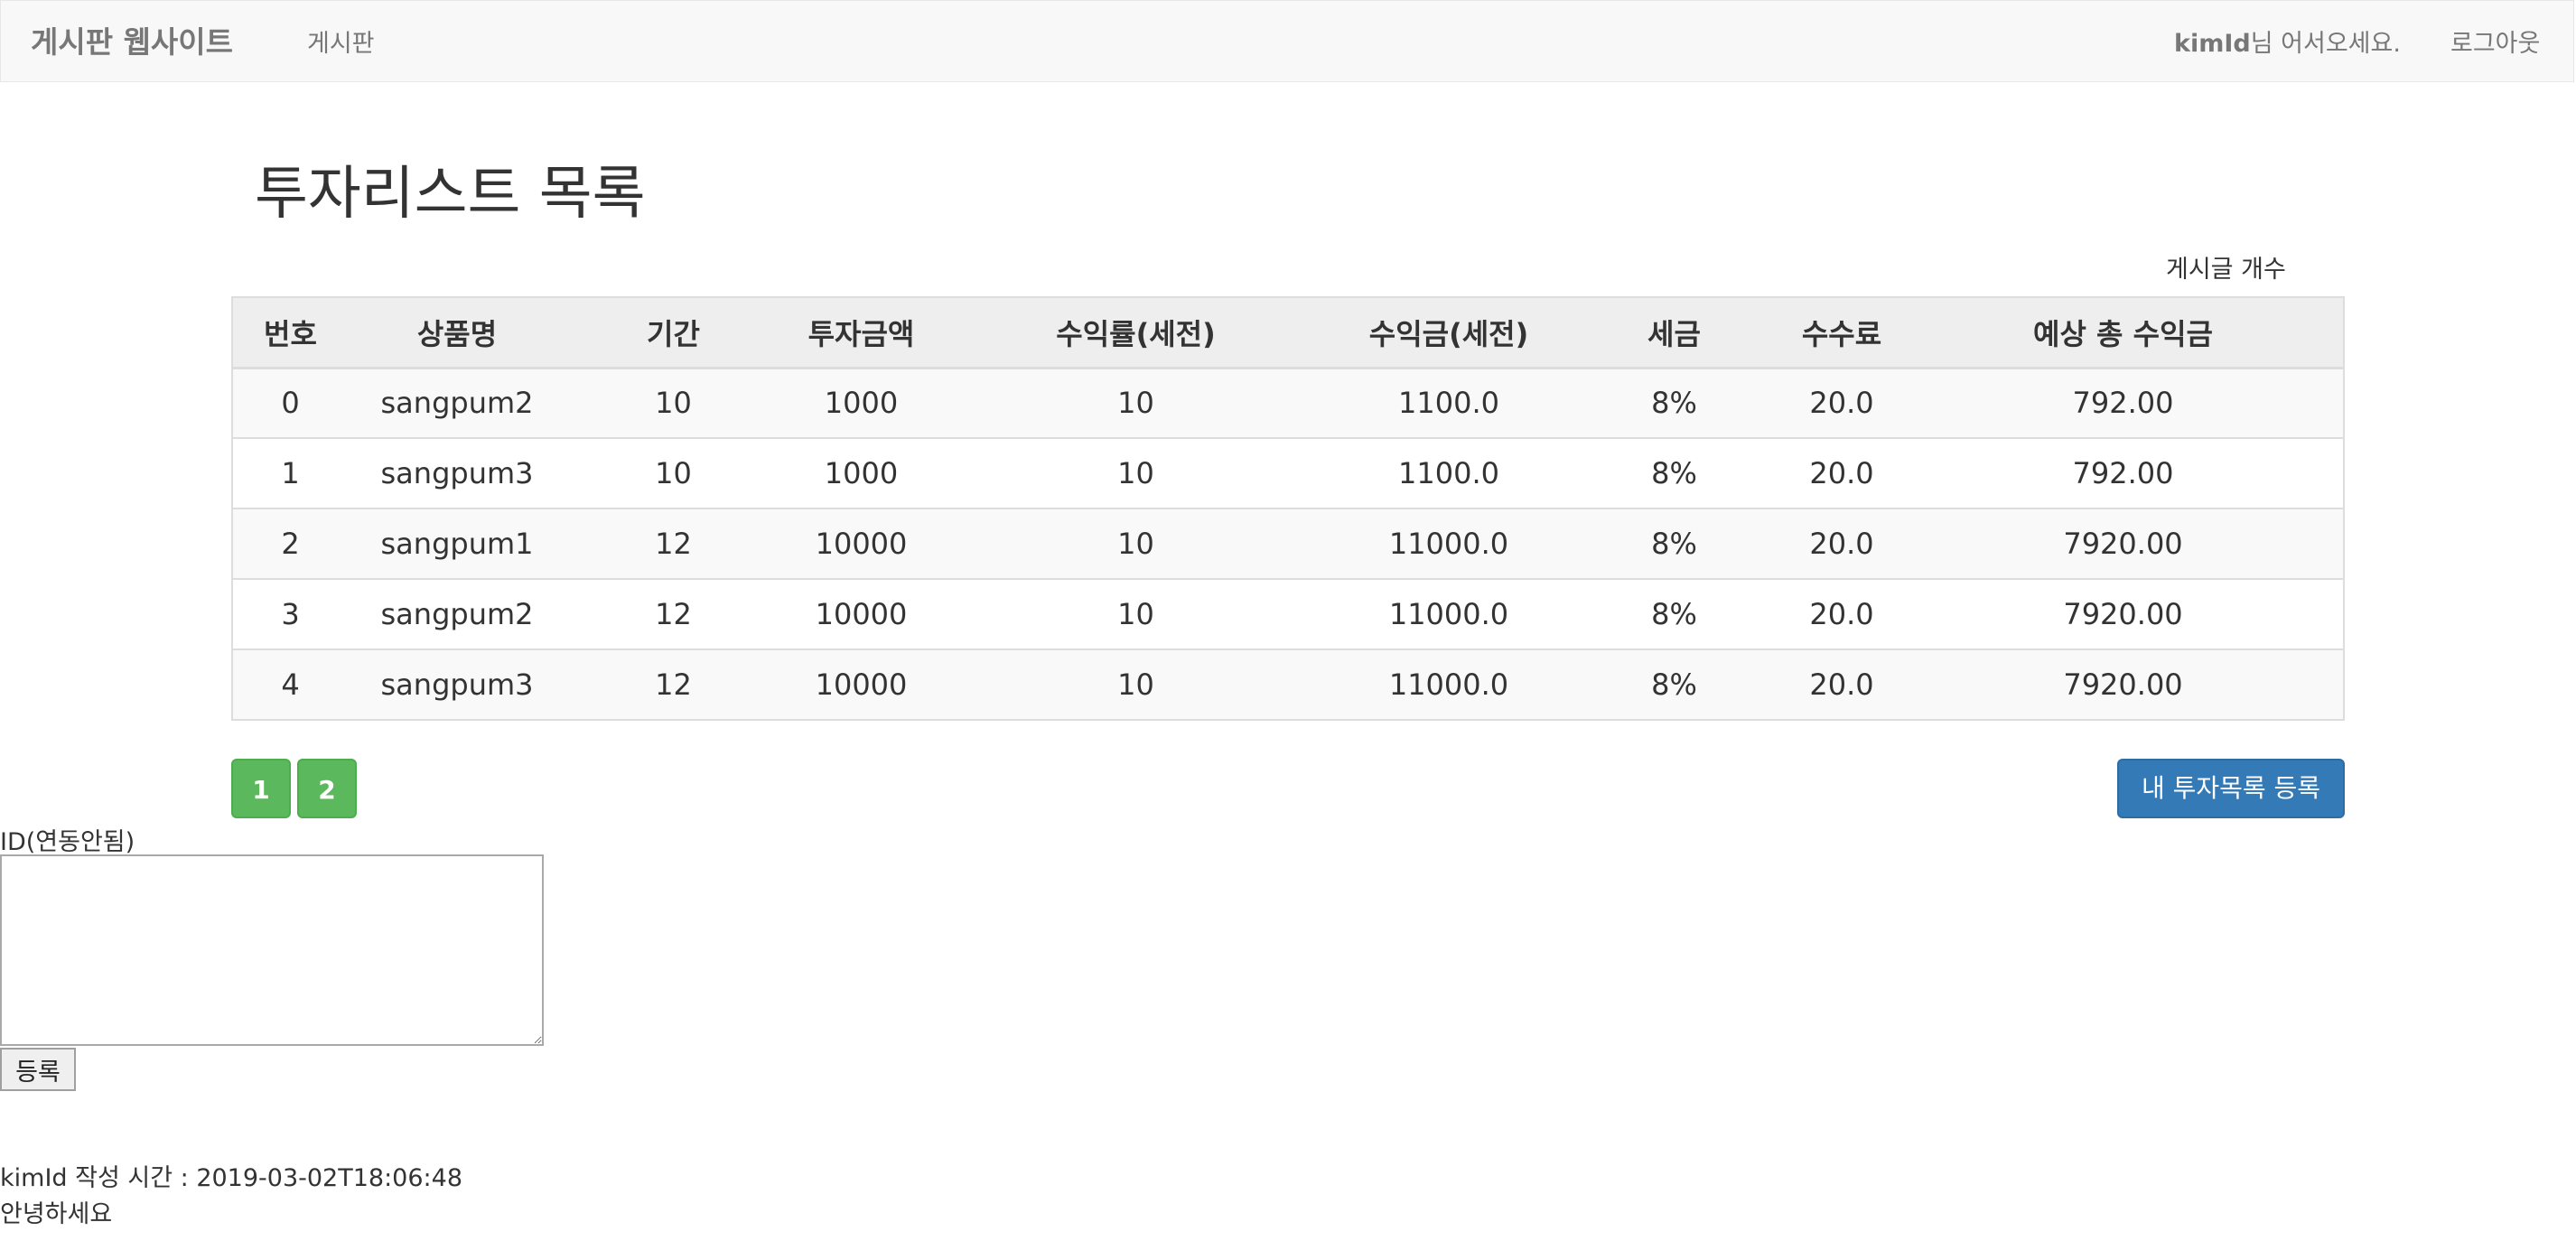 Image resolution: width=2576 pixels, height=1241 pixels. What do you see at coordinates (2212, 44) in the screenshot?
I see `user-name: kimId` at bounding box center [2212, 44].